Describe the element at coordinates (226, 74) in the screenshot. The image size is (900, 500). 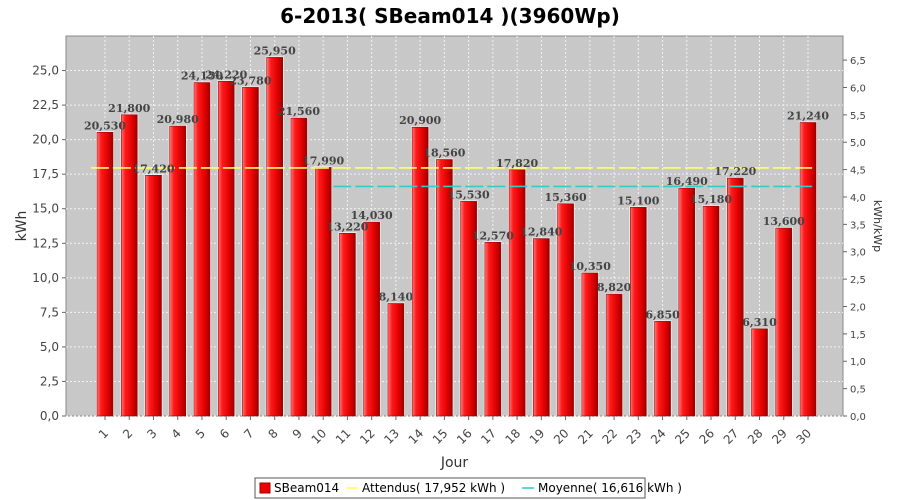
I see `bar-value-label: 24,220` at that location.